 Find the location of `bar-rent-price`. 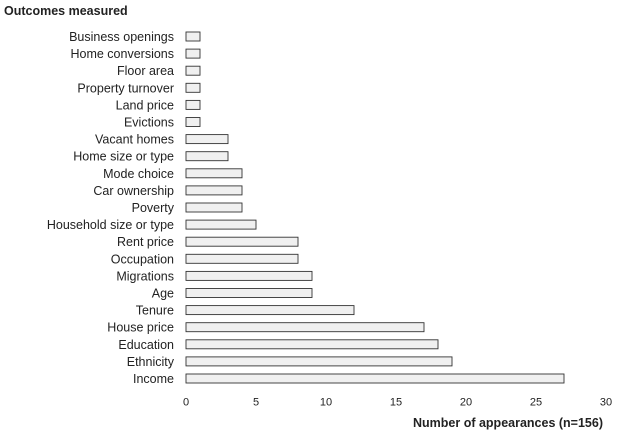

bar-rent-price is located at coordinates (242, 241).